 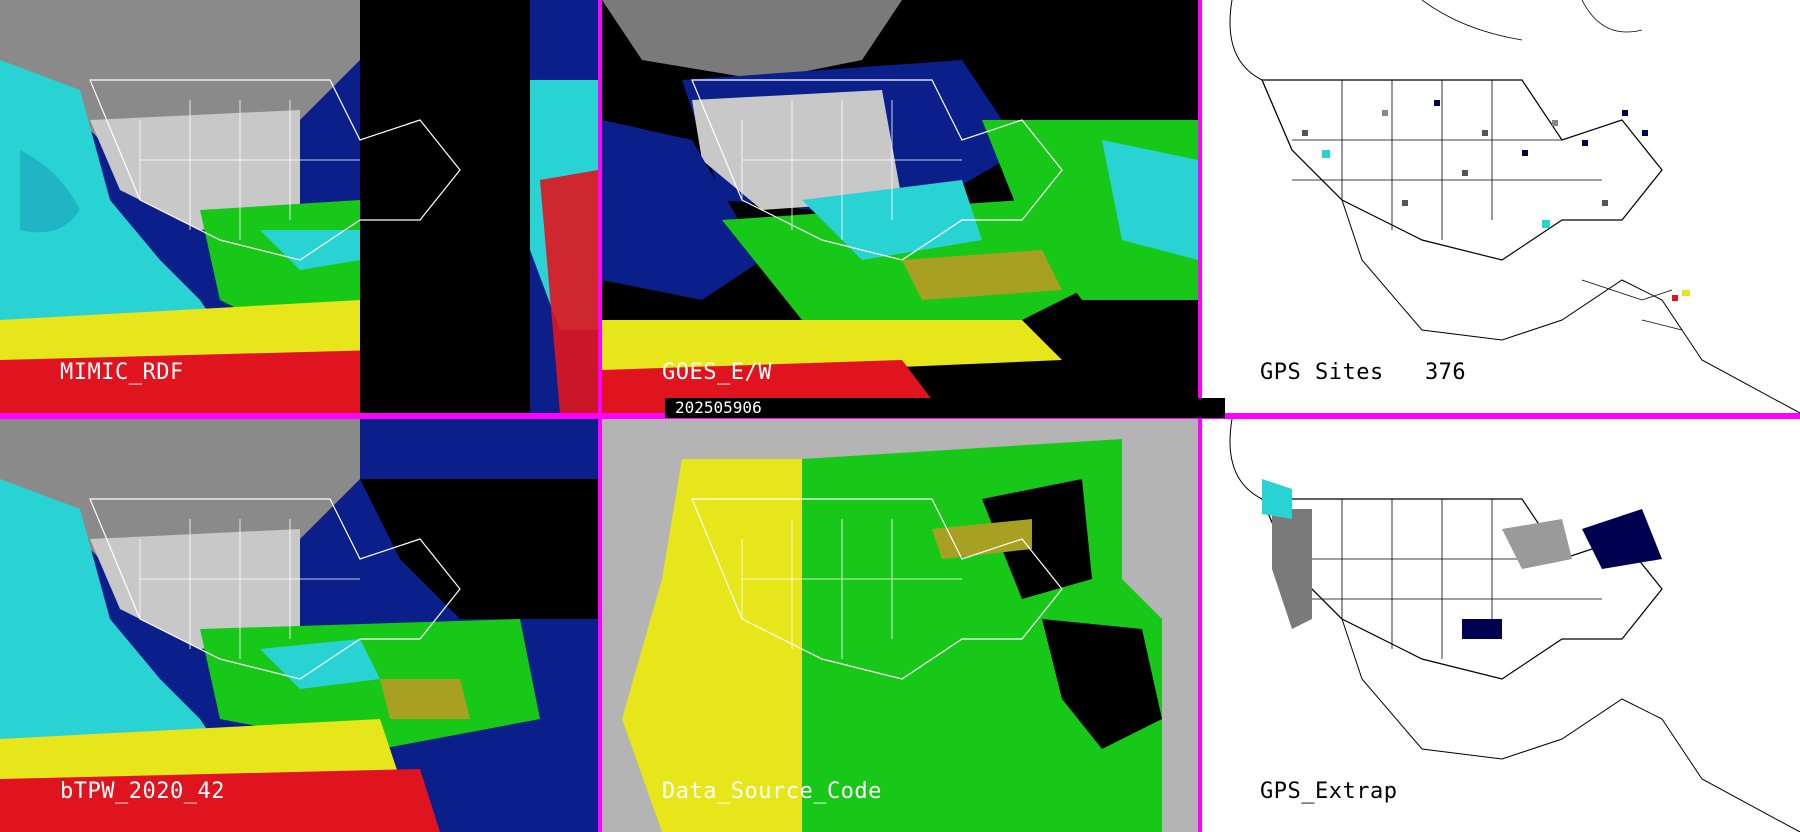 I want to click on panel-label: bTPW_2020_42, so click(x=142, y=791).